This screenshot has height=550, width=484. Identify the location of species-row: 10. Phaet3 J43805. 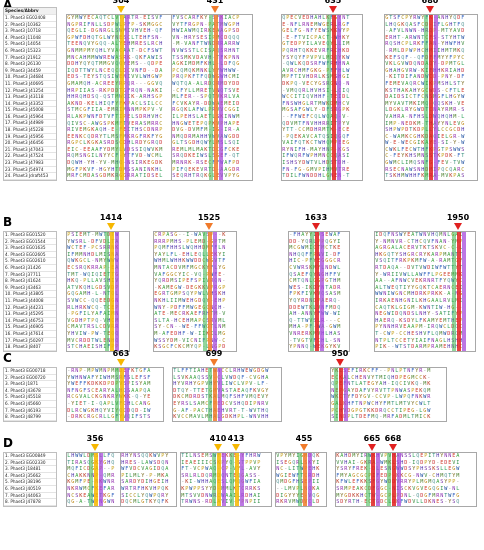
(30, 294).